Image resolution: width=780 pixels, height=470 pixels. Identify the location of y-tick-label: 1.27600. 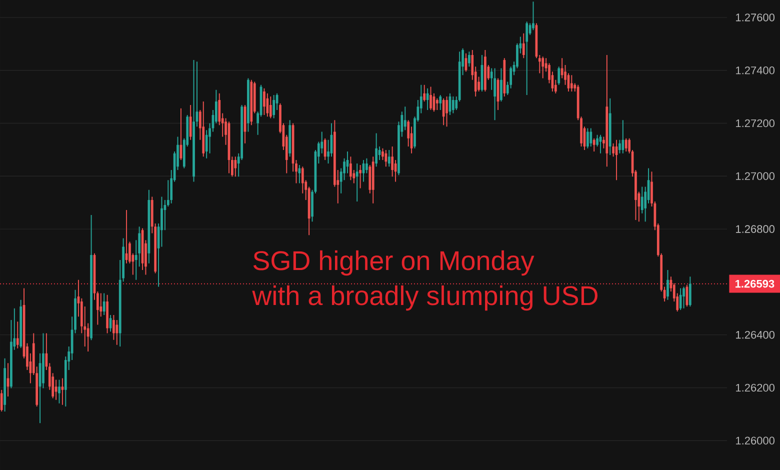
(755, 18).